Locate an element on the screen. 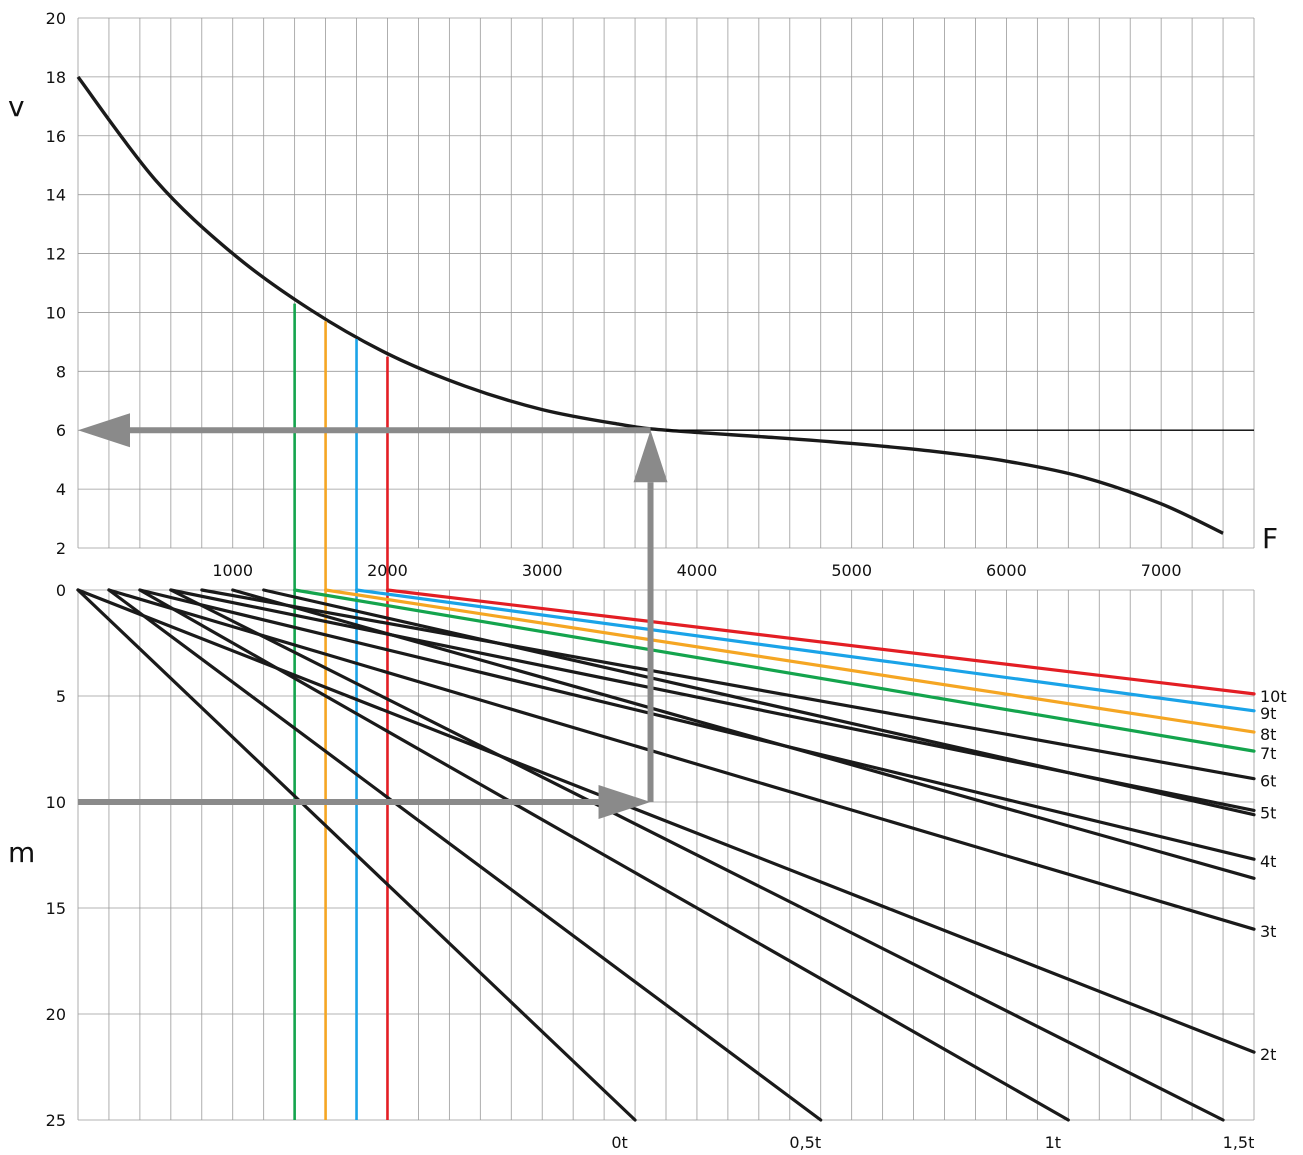 The height and width of the screenshot is (1155, 1303). x-tick-label: 5000 is located at coordinates (851, 570).